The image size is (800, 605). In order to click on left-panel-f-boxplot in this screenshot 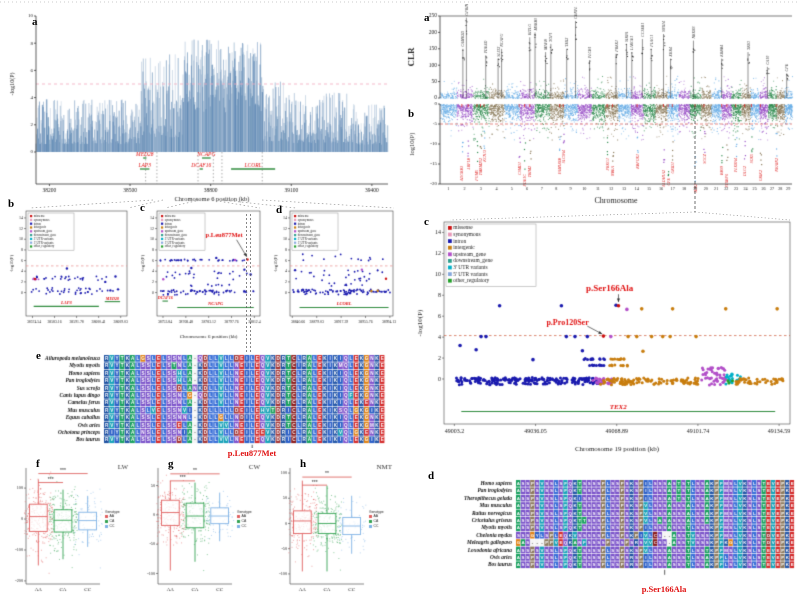, I will do `click(68, 529)`.